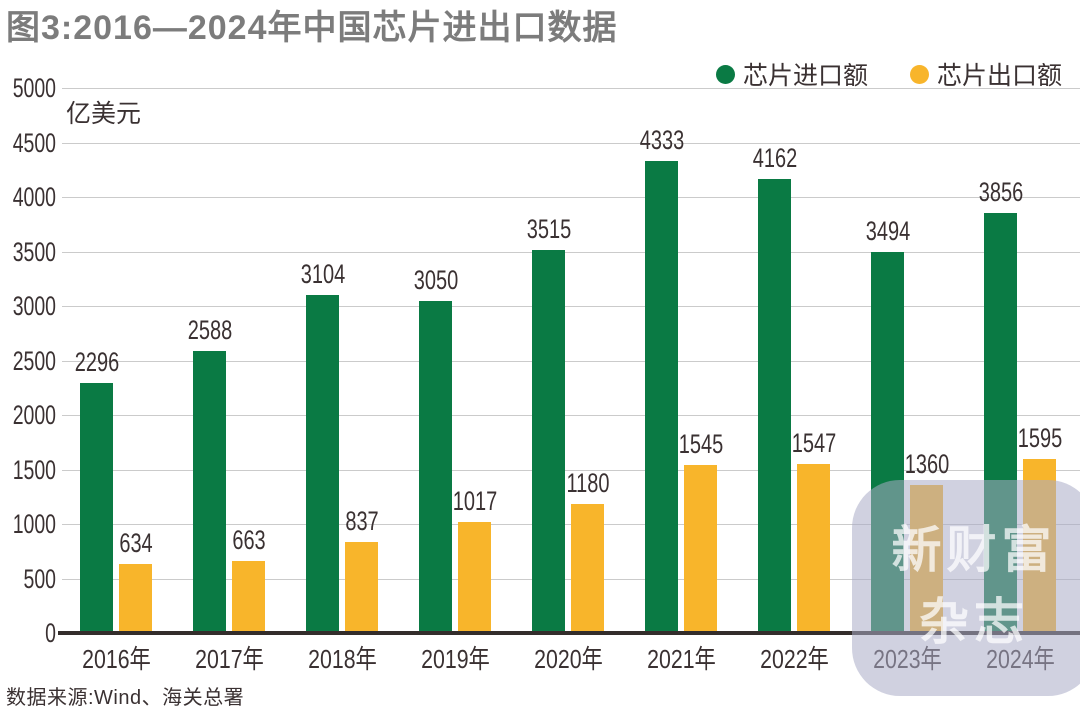 The width and height of the screenshot is (1080, 713). What do you see at coordinates (966, 588) in the screenshot?
I see `watermark-badge: 新财富 杂志` at bounding box center [966, 588].